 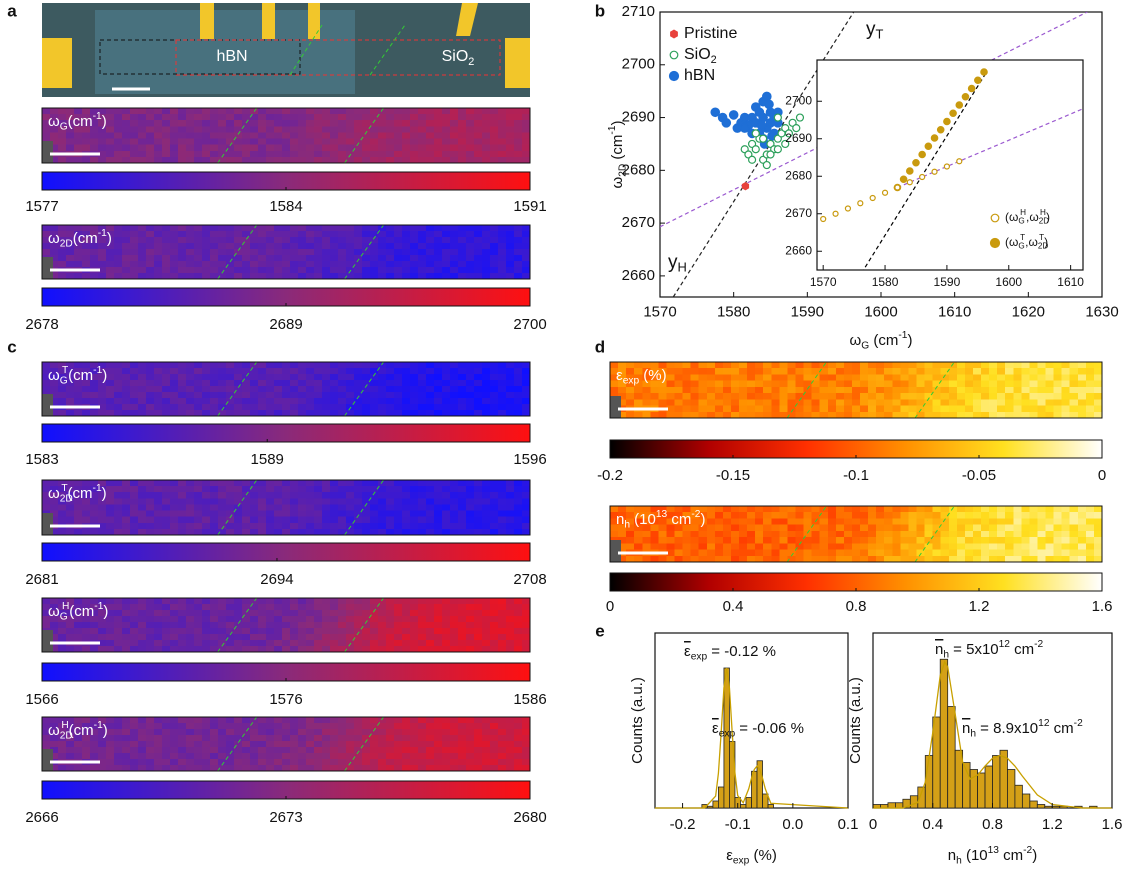 What do you see at coordinates (64, 380) in the screenshot?
I see `text-part: G` at bounding box center [64, 380].